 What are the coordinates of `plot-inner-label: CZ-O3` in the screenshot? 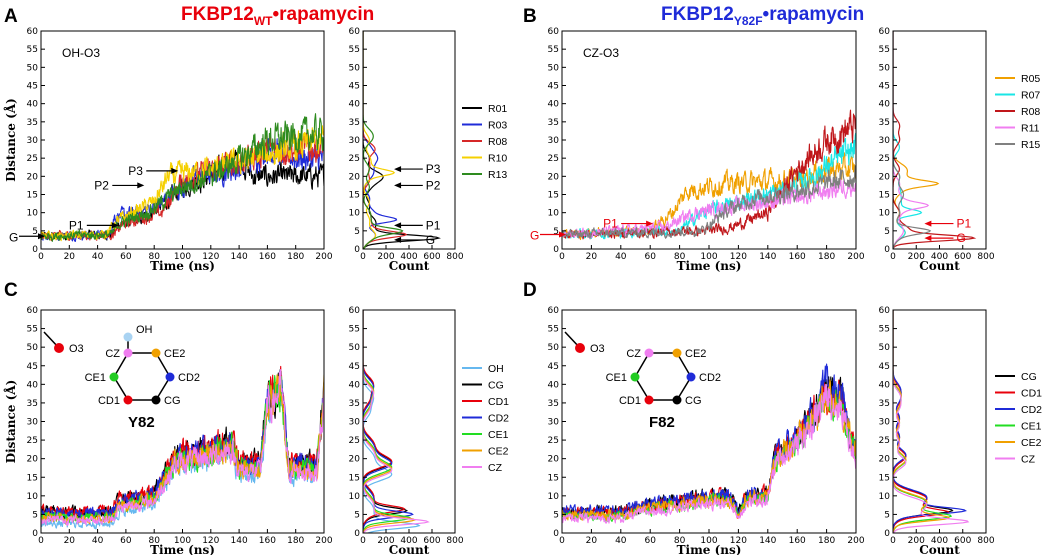 It's located at (601, 53).